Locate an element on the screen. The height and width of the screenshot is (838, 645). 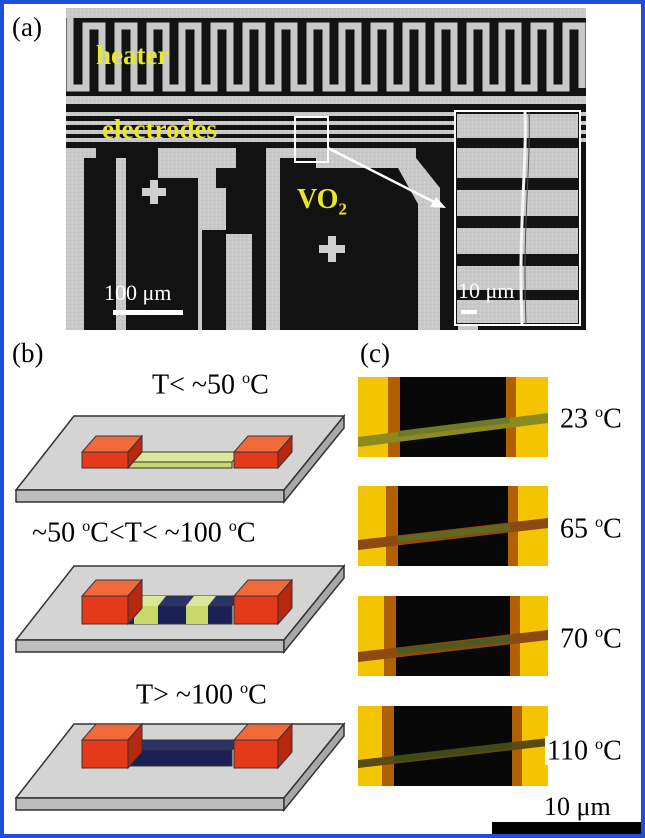
electrode-lines is located at coordinates (326, 127).